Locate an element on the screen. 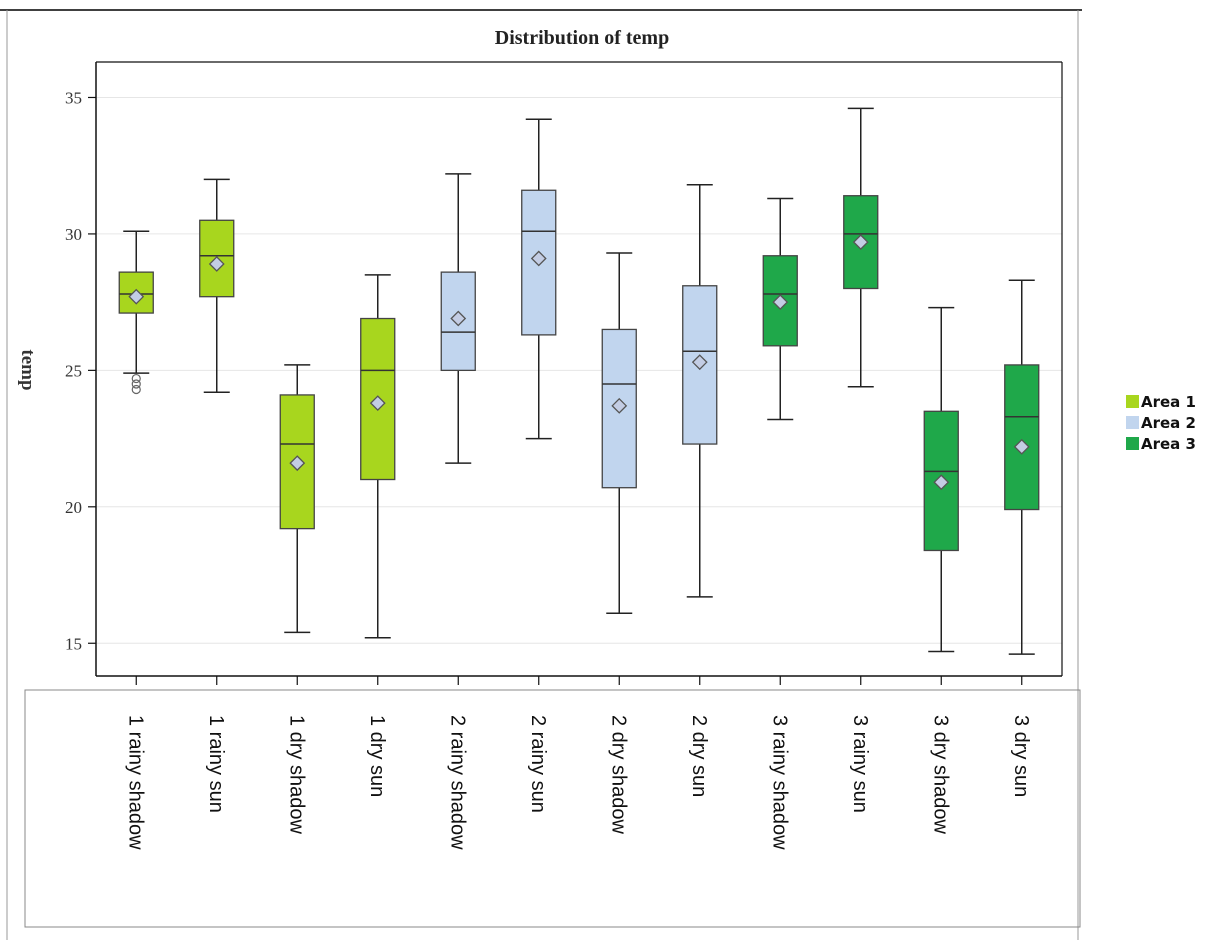 The height and width of the screenshot is (940, 1220). x-tick-label: 1 rainy sun is located at coordinates (216, 764).